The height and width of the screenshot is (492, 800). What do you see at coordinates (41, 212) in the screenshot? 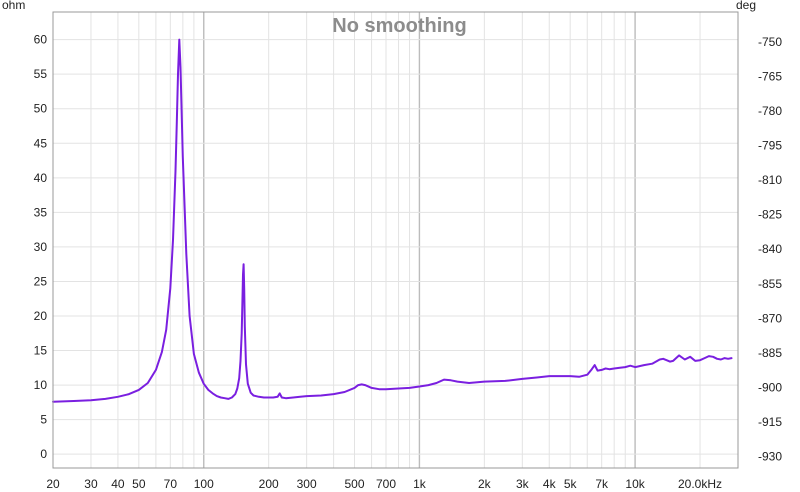
I see `left-tick-label: 35` at bounding box center [41, 212].